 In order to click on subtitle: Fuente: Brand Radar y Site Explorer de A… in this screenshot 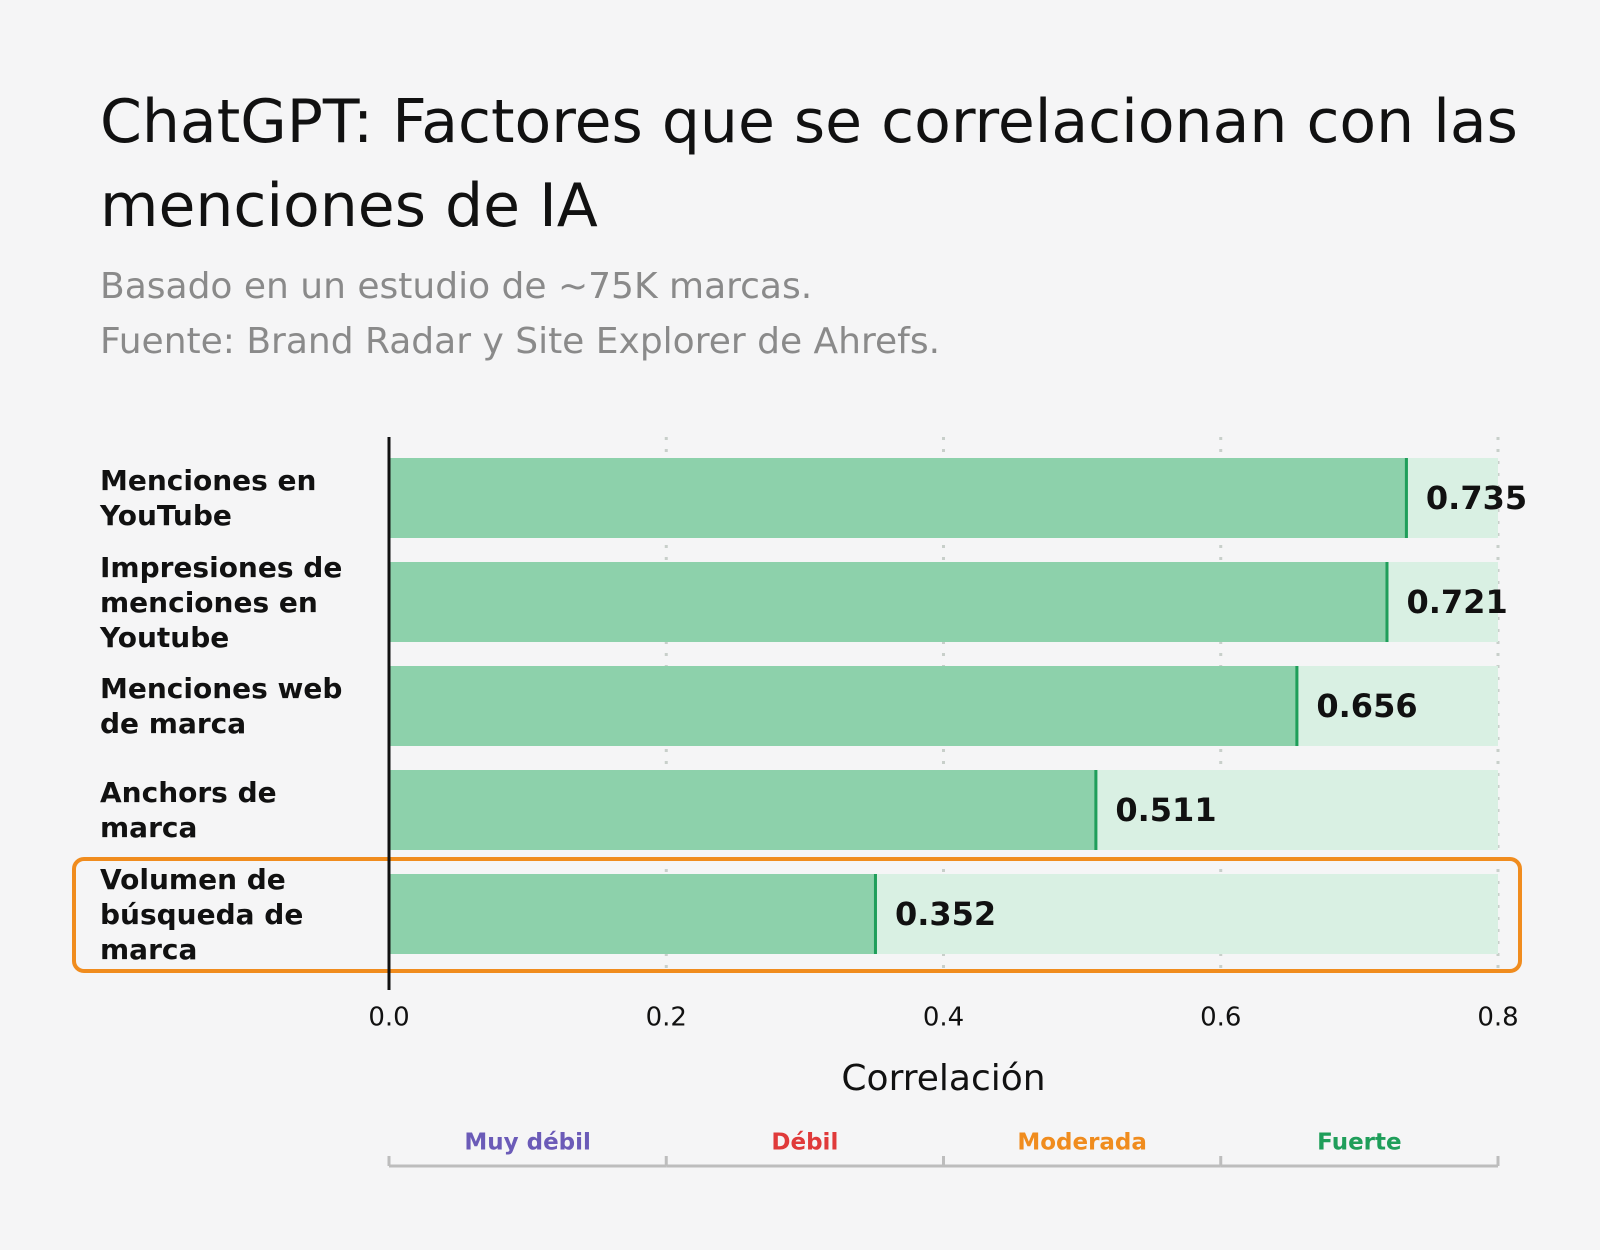, I will do `click(520, 341)`.